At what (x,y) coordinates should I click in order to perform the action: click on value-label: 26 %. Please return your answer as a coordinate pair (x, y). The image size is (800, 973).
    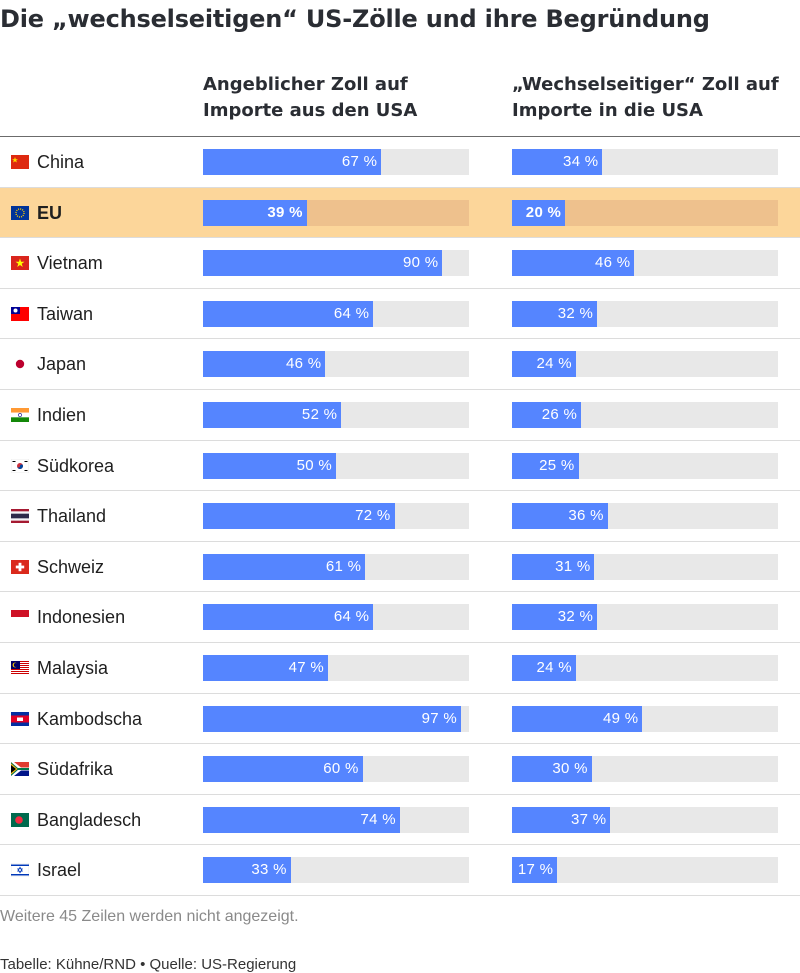
    Looking at the image, I should click on (559, 414).